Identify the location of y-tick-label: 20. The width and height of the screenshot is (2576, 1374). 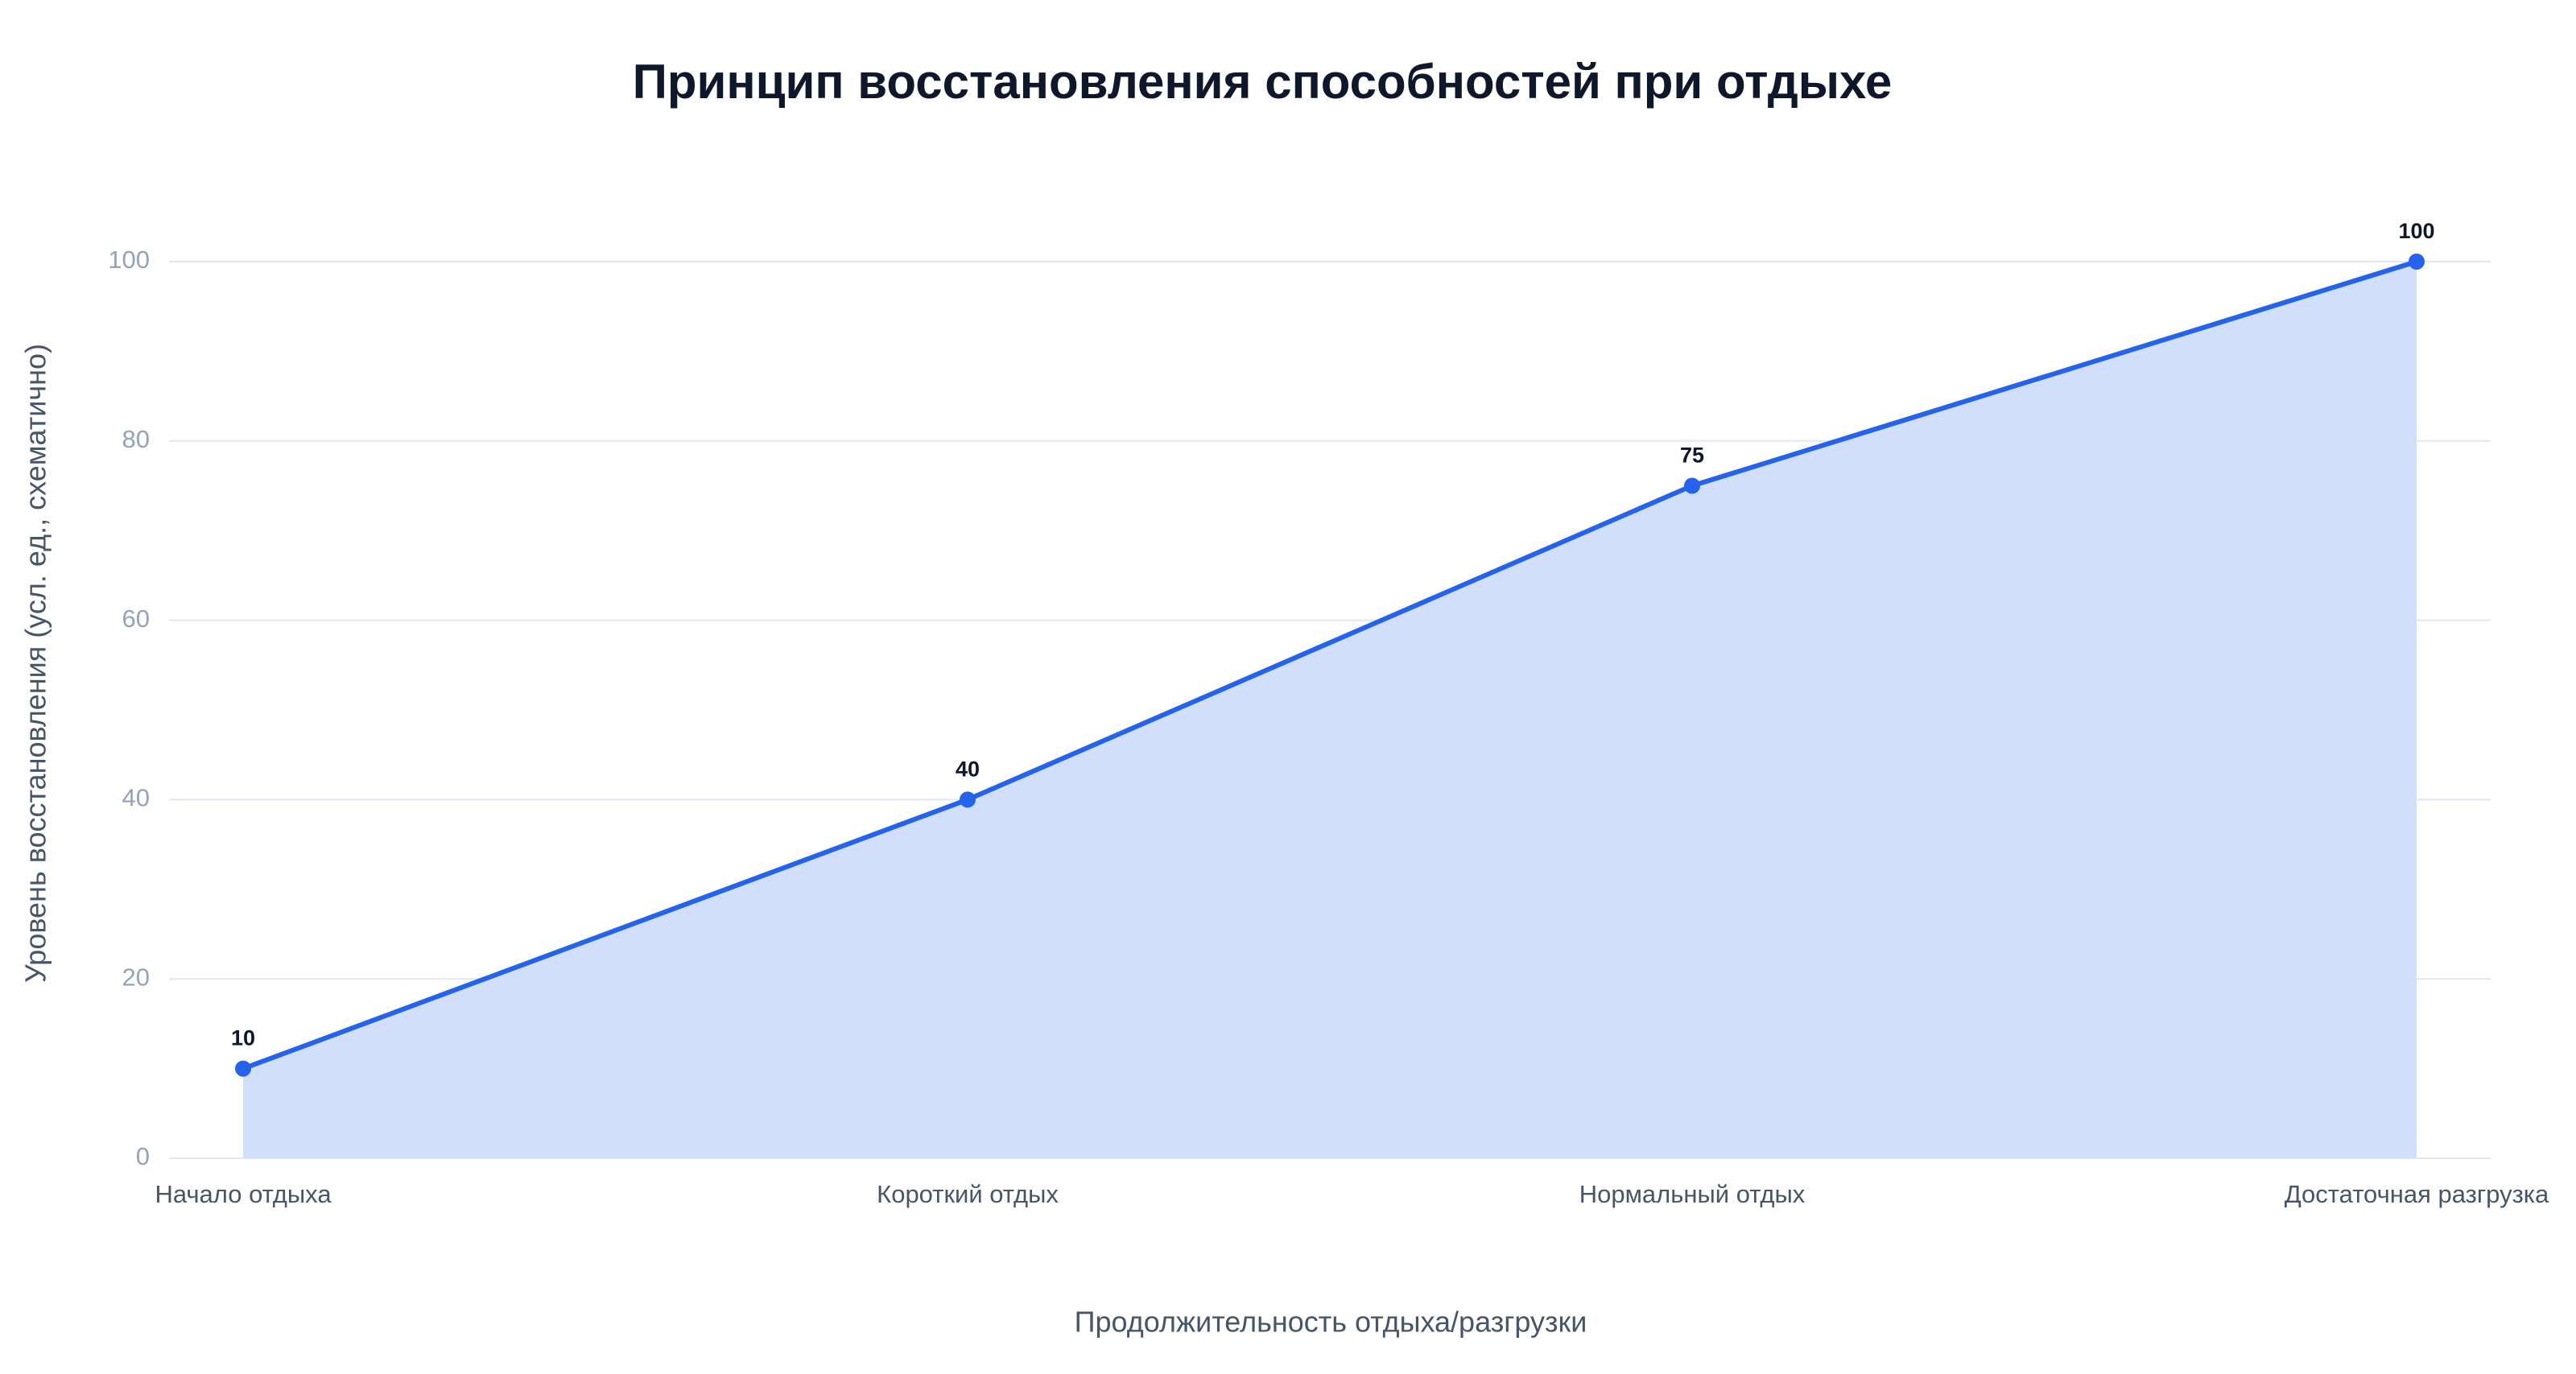
(136, 977).